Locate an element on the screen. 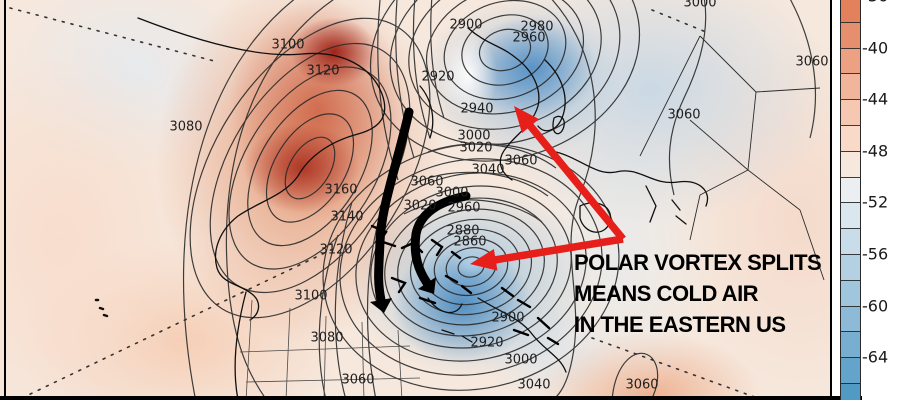  colorbar-tick-label: -64 is located at coordinates (875, 357).